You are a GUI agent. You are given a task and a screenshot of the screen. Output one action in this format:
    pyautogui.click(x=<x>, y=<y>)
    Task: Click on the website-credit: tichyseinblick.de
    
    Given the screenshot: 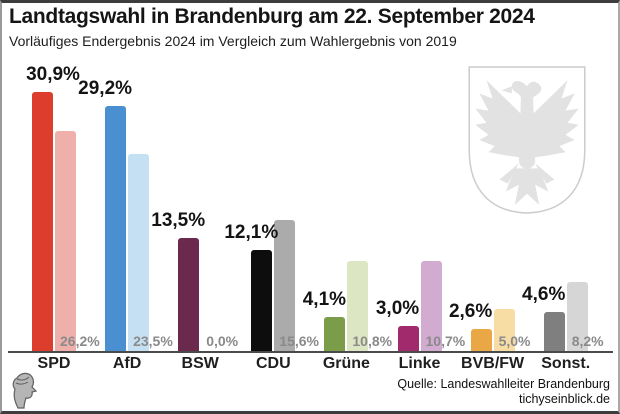 What is the action you would take?
    pyautogui.click(x=564, y=399)
    